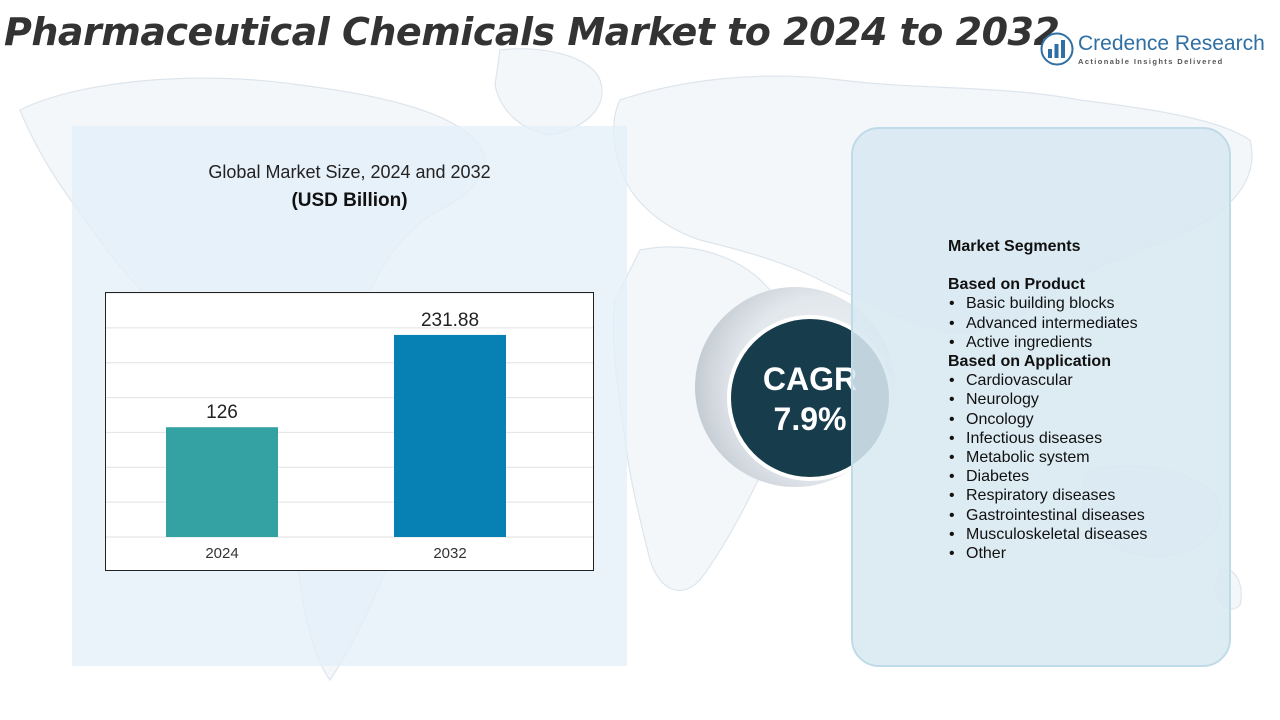  Describe the element at coordinates (1047, 495) in the screenshot. I see `list-item: Respiratory diseases` at that location.